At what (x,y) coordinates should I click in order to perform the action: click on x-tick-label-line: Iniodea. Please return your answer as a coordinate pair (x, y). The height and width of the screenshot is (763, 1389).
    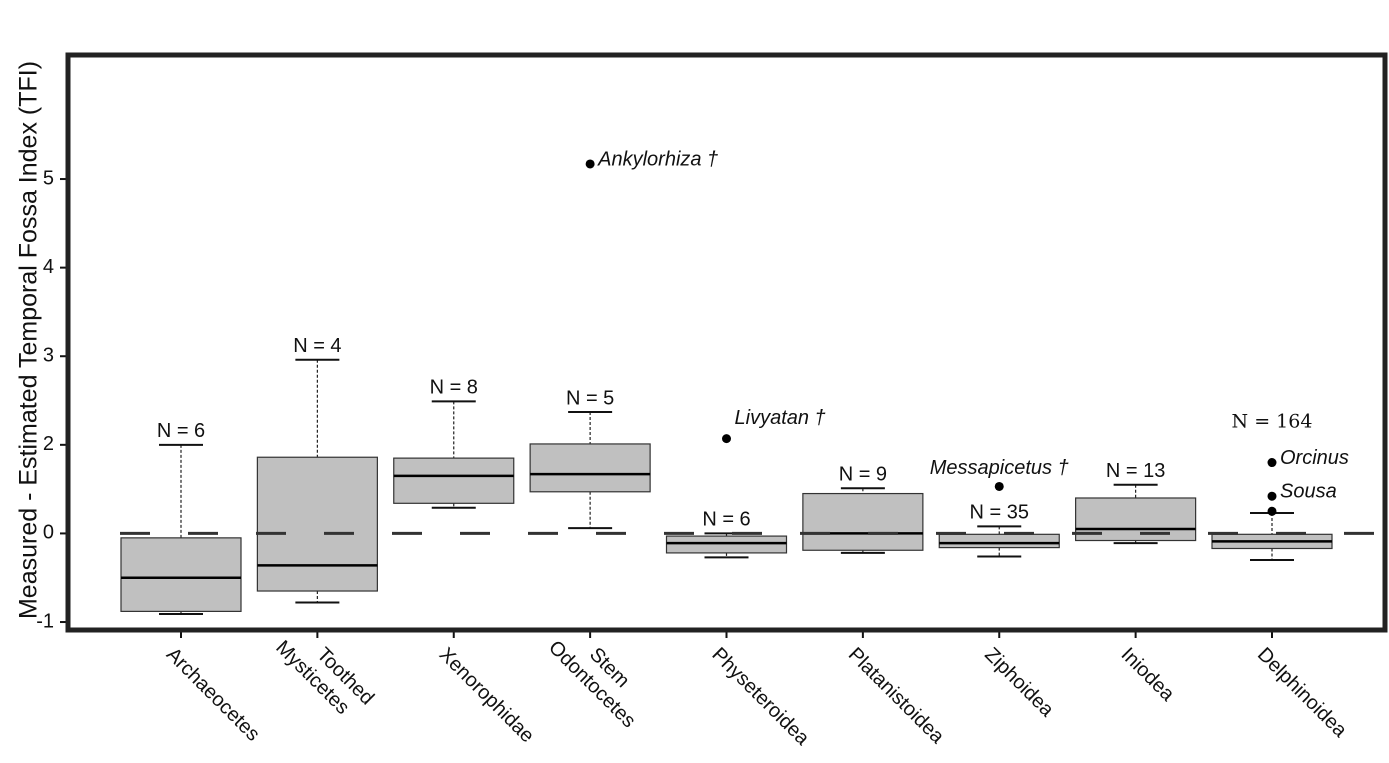
    Looking at the image, I should click on (1147, 675).